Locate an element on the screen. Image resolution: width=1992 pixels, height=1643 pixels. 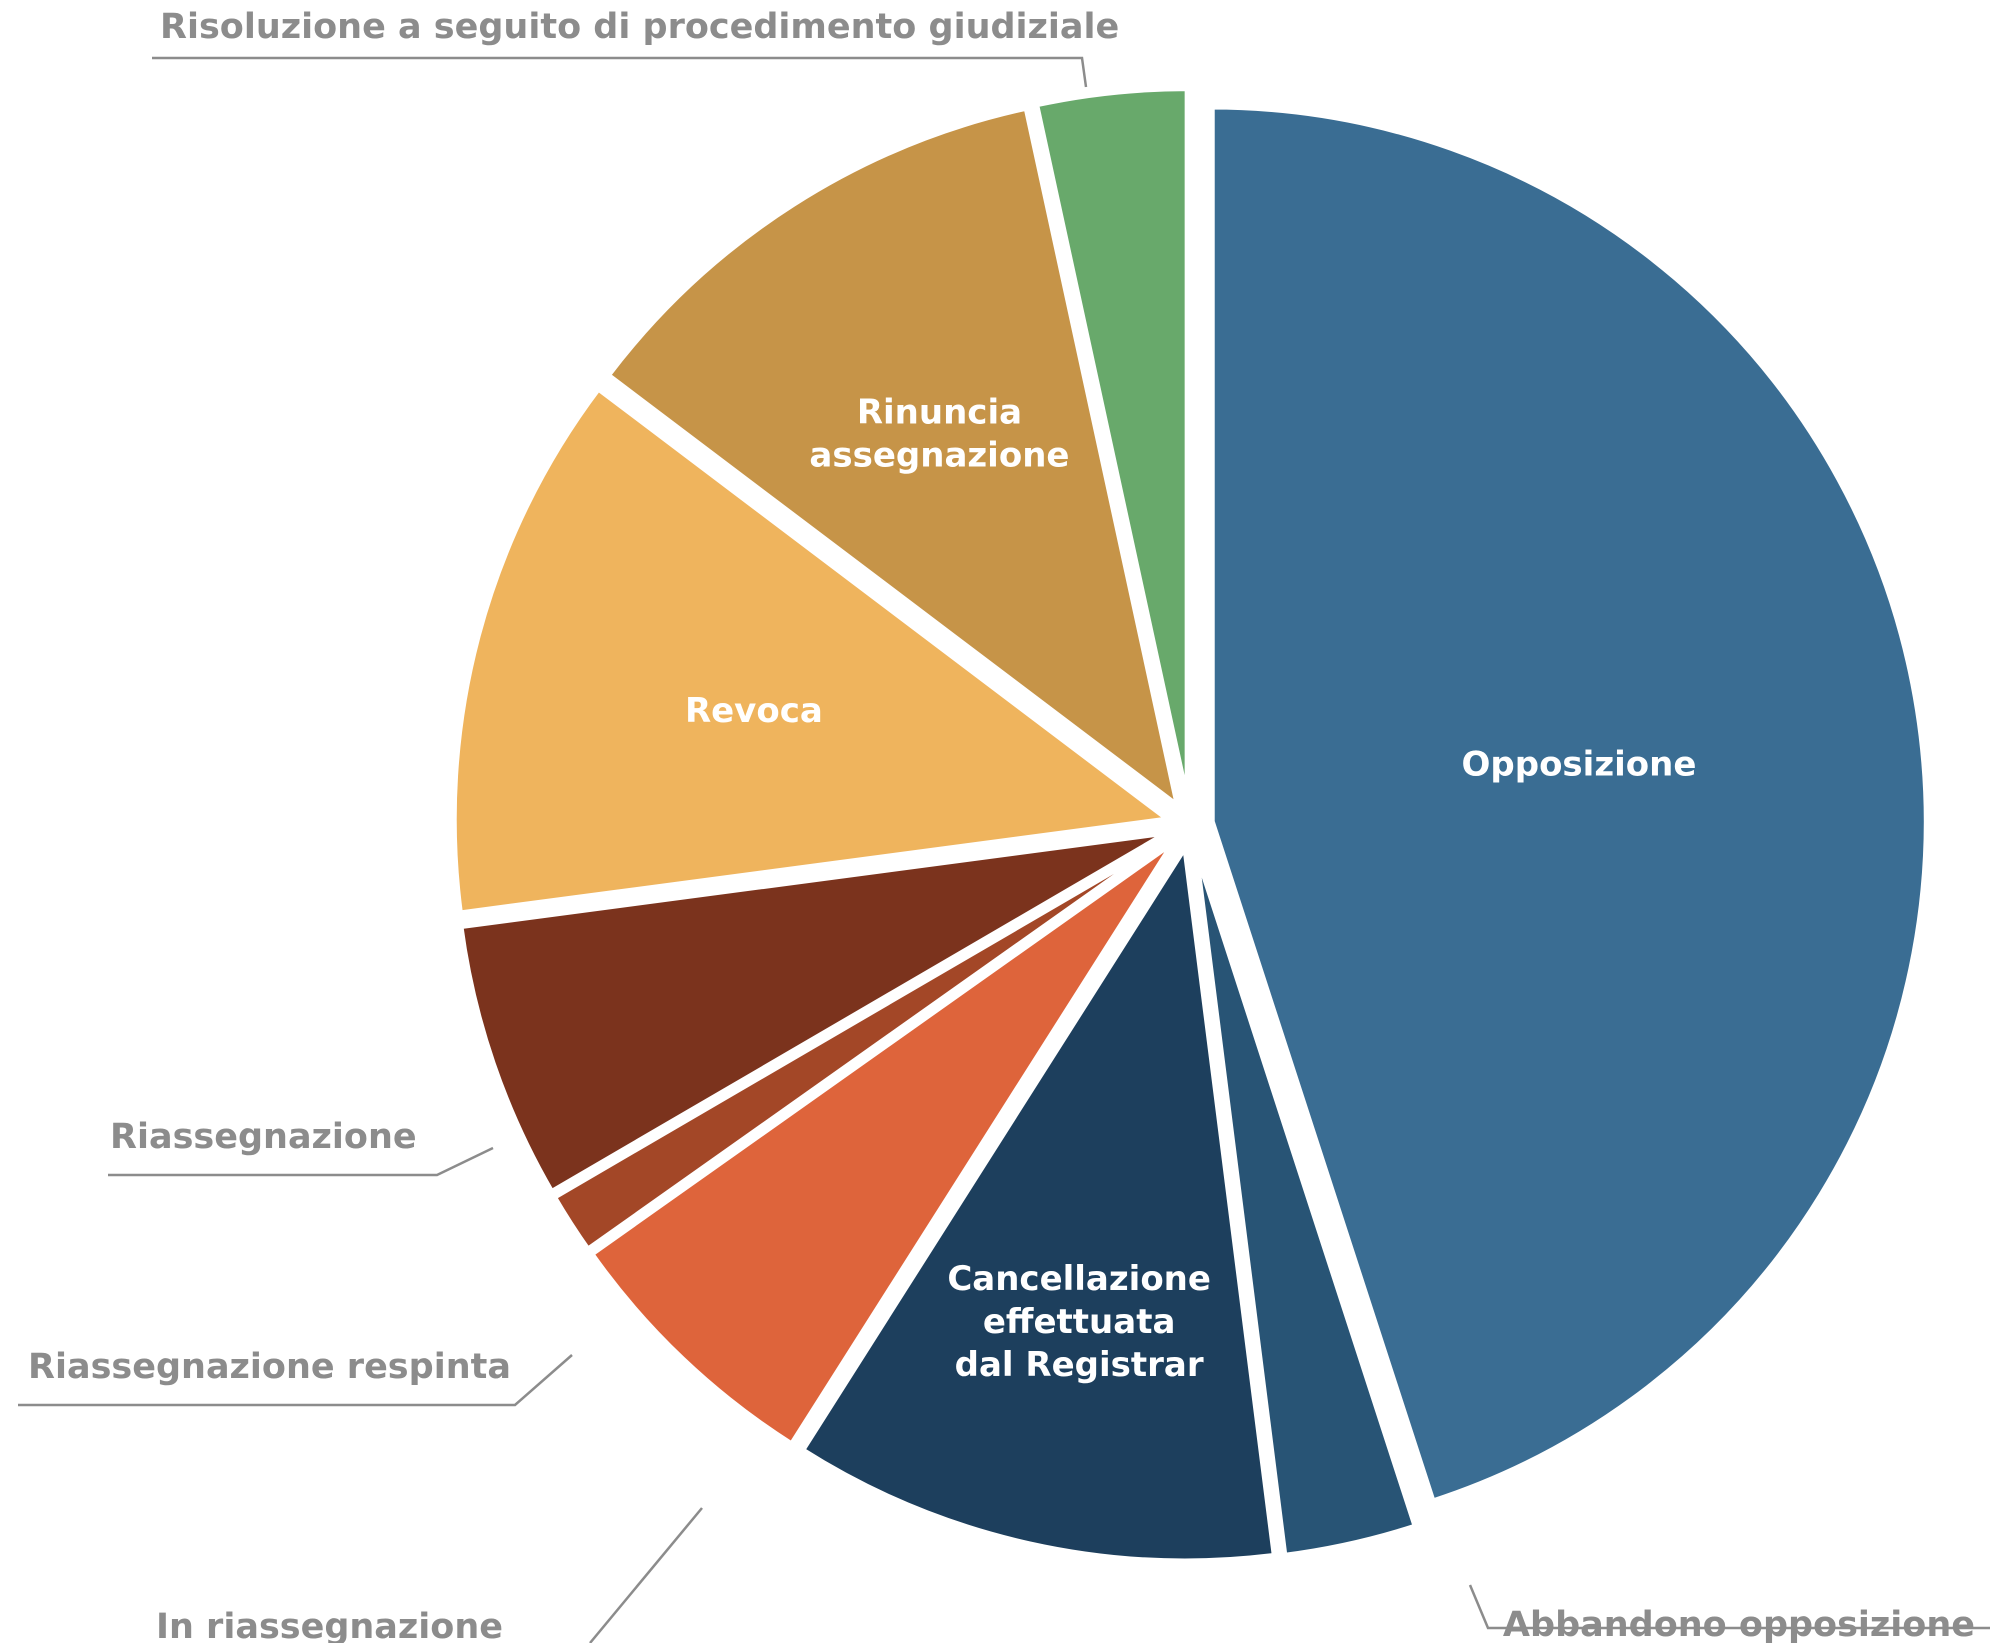
leader-line-risoluzione-a-seguito-di-procedimento-giudiziale is located at coordinates (620, 72).